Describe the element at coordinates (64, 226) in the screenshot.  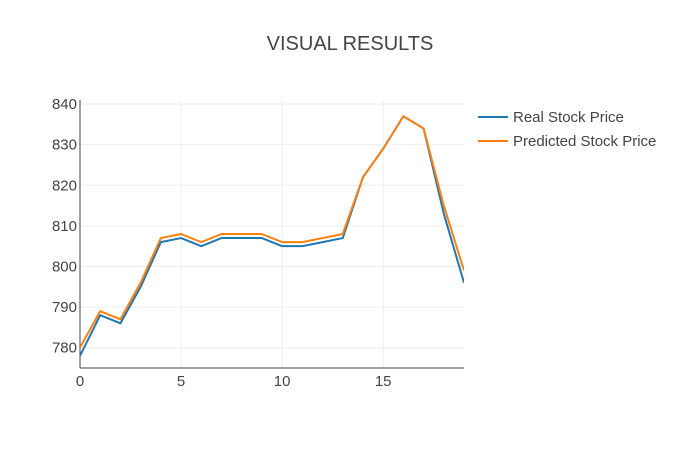
I see `y-tick-label-3: 810` at that location.